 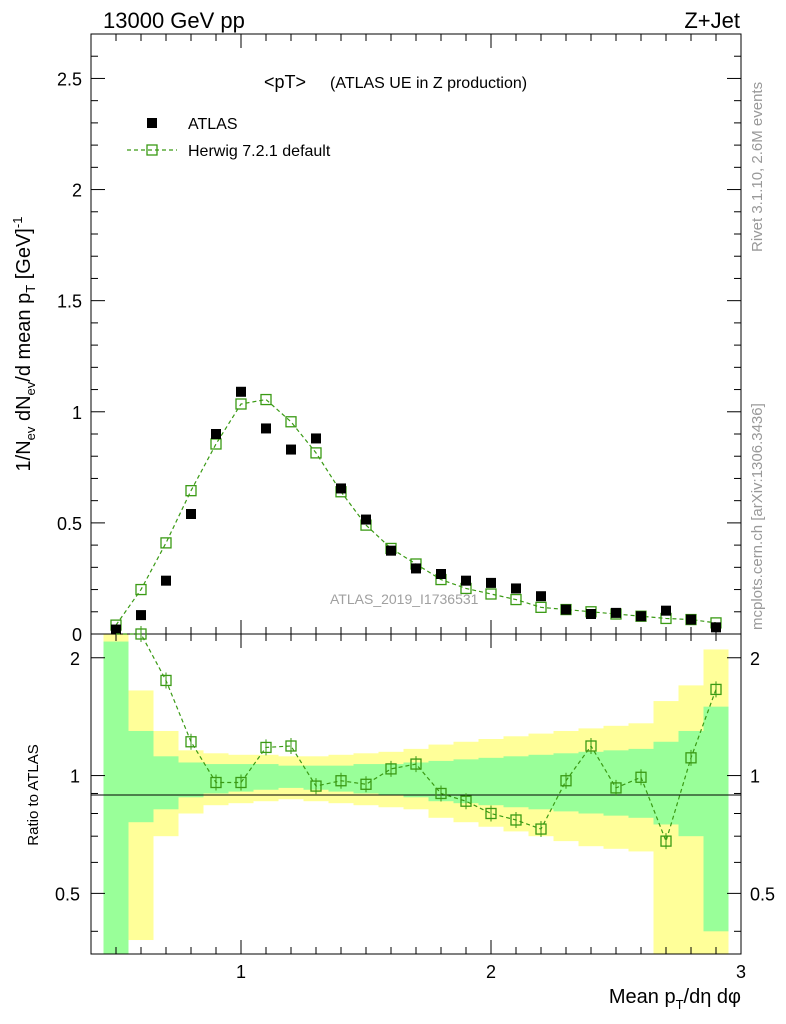 What do you see at coordinates (69, 79) in the screenshot?
I see `y-tick-label: 2.5` at bounding box center [69, 79].